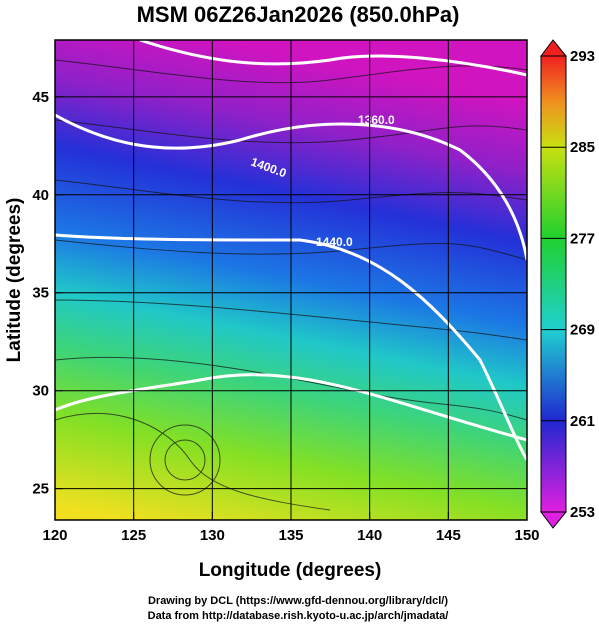 This screenshot has width=599, height=630. I want to click on y-axis-label: Latitude (degrees), so click(14, 280).